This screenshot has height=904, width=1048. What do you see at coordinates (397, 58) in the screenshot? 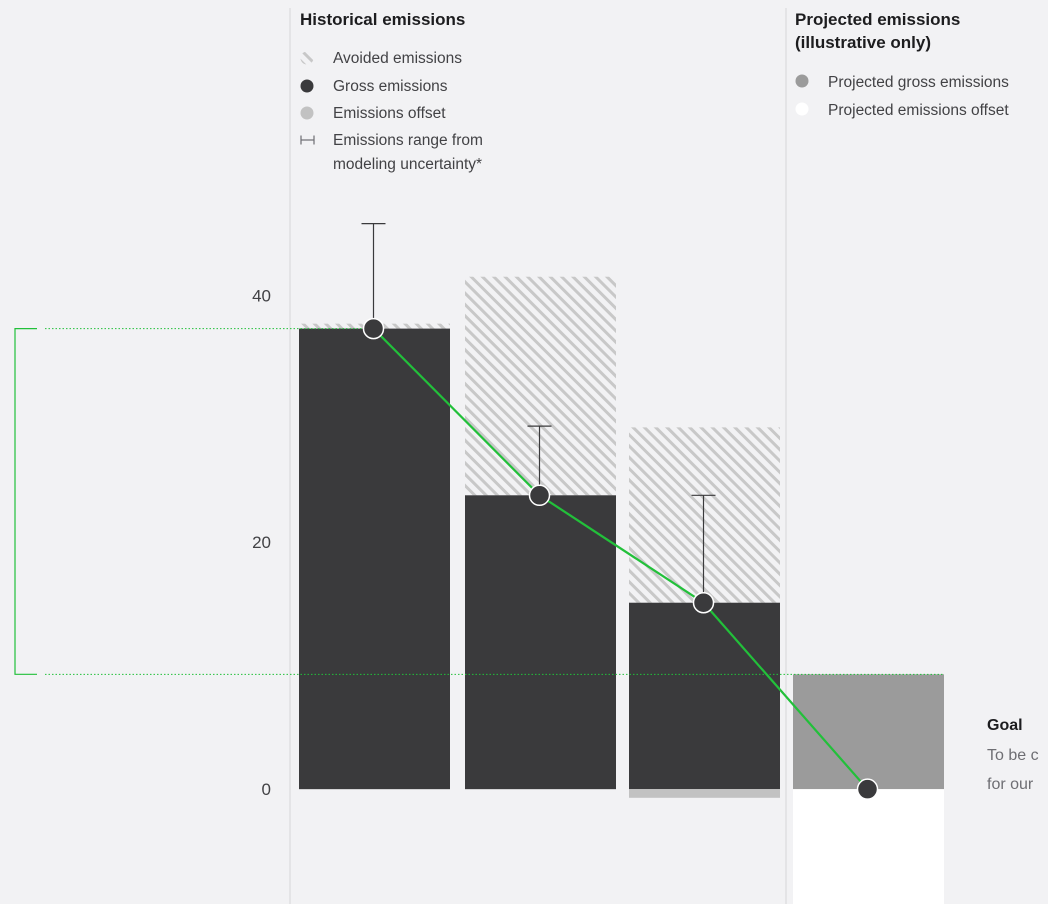
I see `legend-label-avoided: Avoided emissions` at bounding box center [397, 58].